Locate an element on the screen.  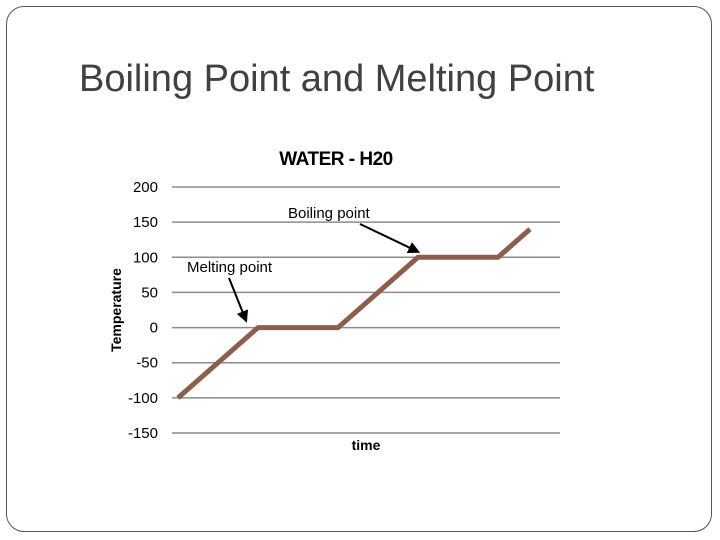
y-tick-labels: 200 150 100 50 0 -50 -100 -150 is located at coordinates (143, 310).